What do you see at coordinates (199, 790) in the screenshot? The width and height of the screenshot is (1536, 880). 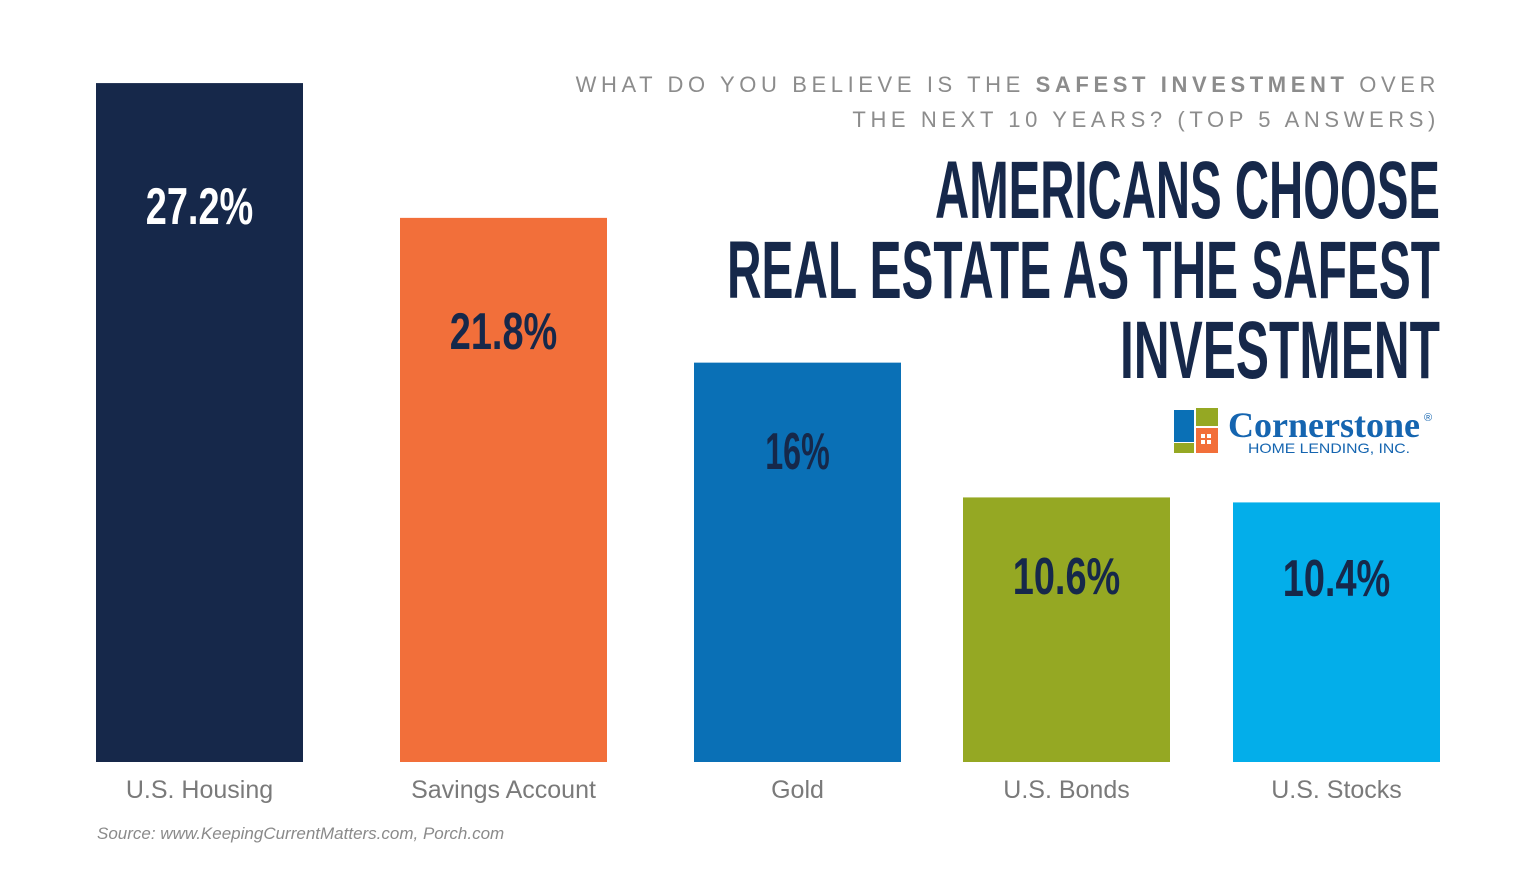 I see `x-tick-label: U.S. Housing` at bounding box center [199, 790].